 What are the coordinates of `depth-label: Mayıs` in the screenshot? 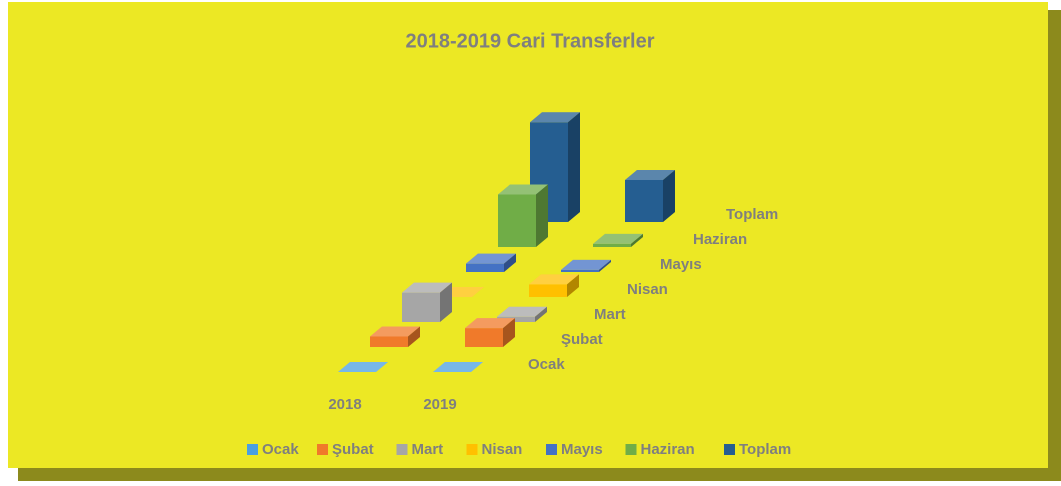 It's located at (681, 264).